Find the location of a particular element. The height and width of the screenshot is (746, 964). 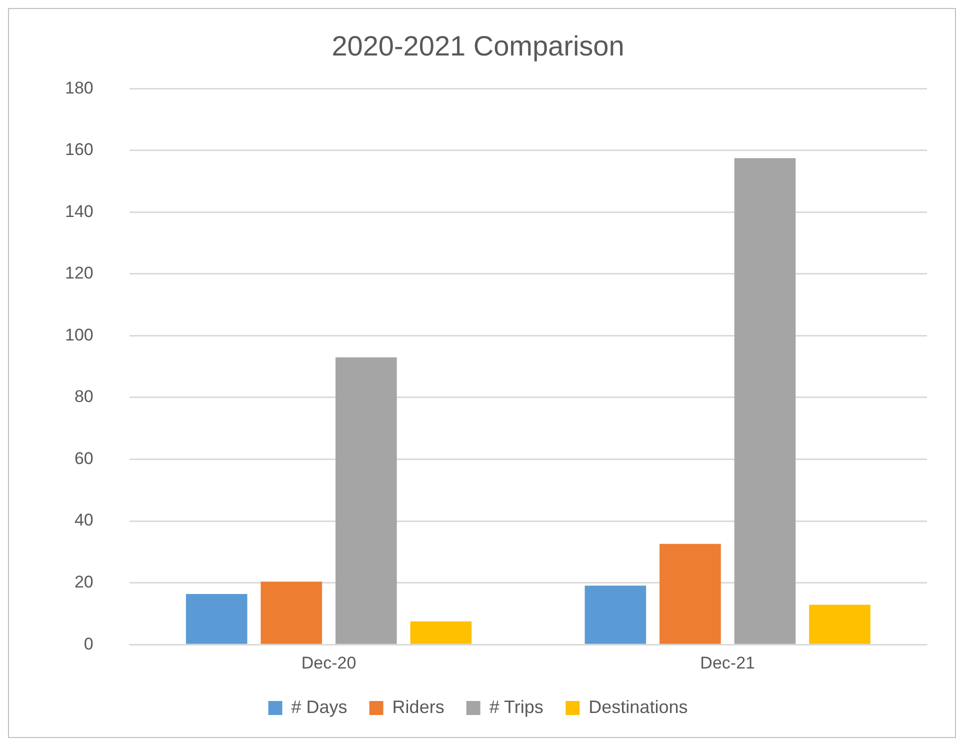

y-tick-label: 60 is located at coordinates (84, 458).